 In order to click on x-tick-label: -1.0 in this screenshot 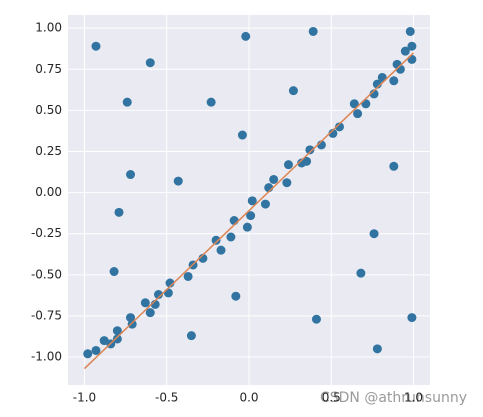, I will do `click(84, 398)`.